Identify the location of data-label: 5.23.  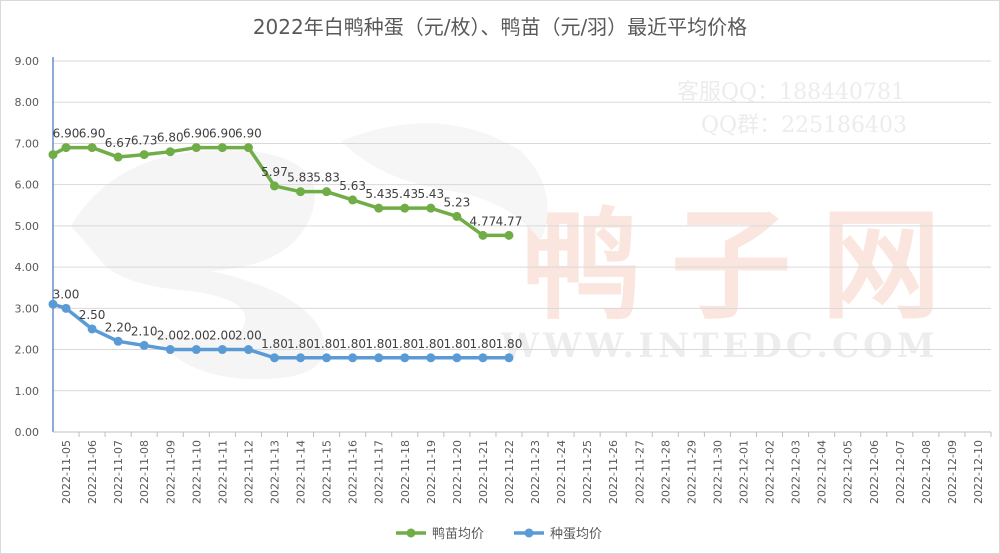
(457, 202).